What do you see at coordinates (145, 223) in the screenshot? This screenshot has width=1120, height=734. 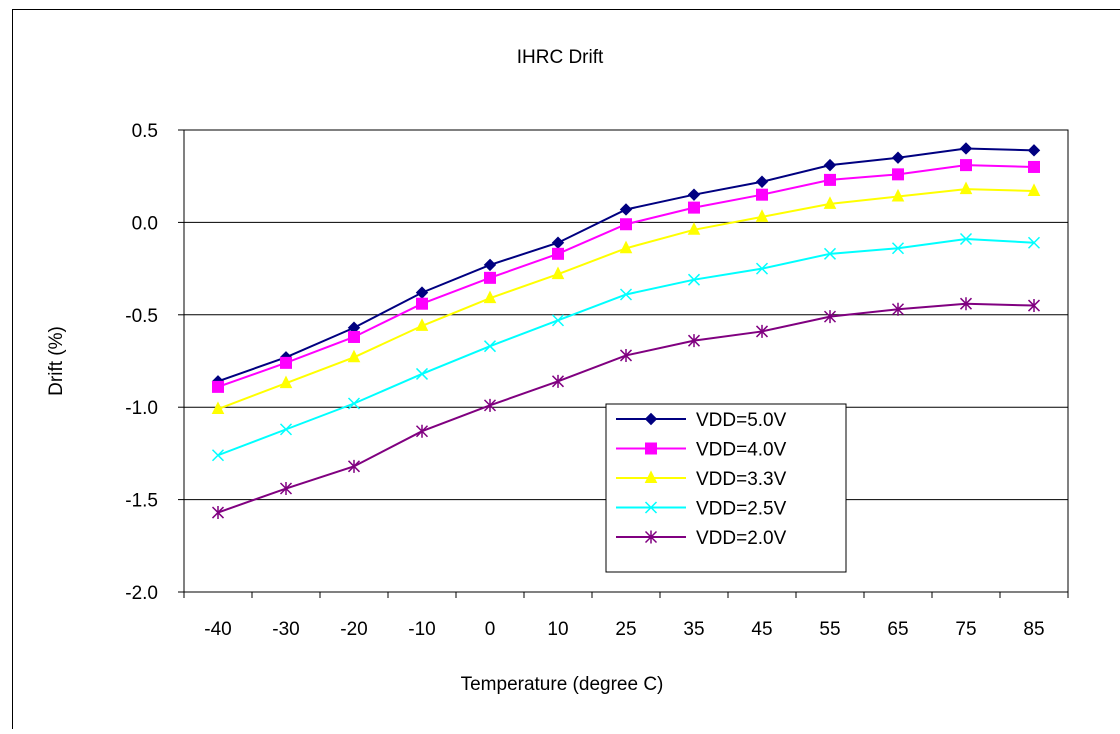 I see `y-tick-label-1: 0.0` at bounding box center [145, 223].